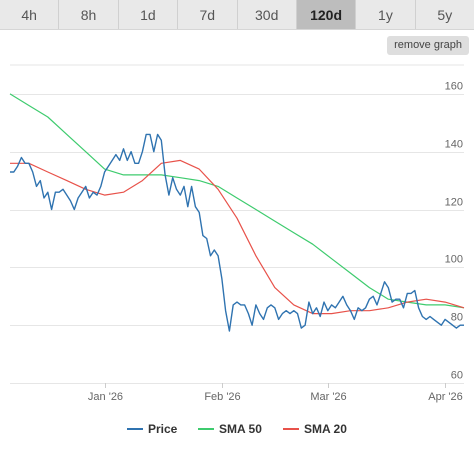 The width and height of the screenshot is (474, 455). Describe the element at coordinates (445, 14) in the screenshot. I see `tab-5y: 5y` at that location.